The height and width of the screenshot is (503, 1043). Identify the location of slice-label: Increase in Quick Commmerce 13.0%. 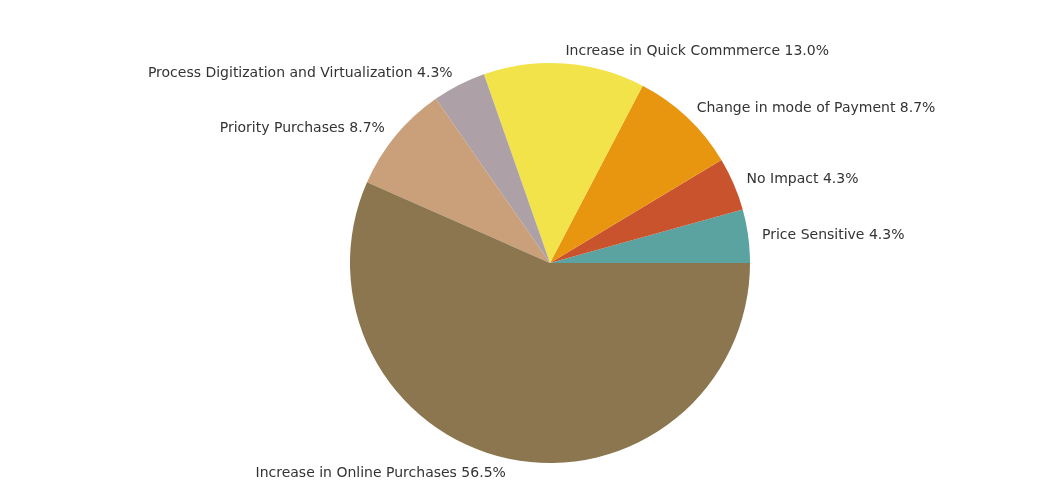
(697, 49).